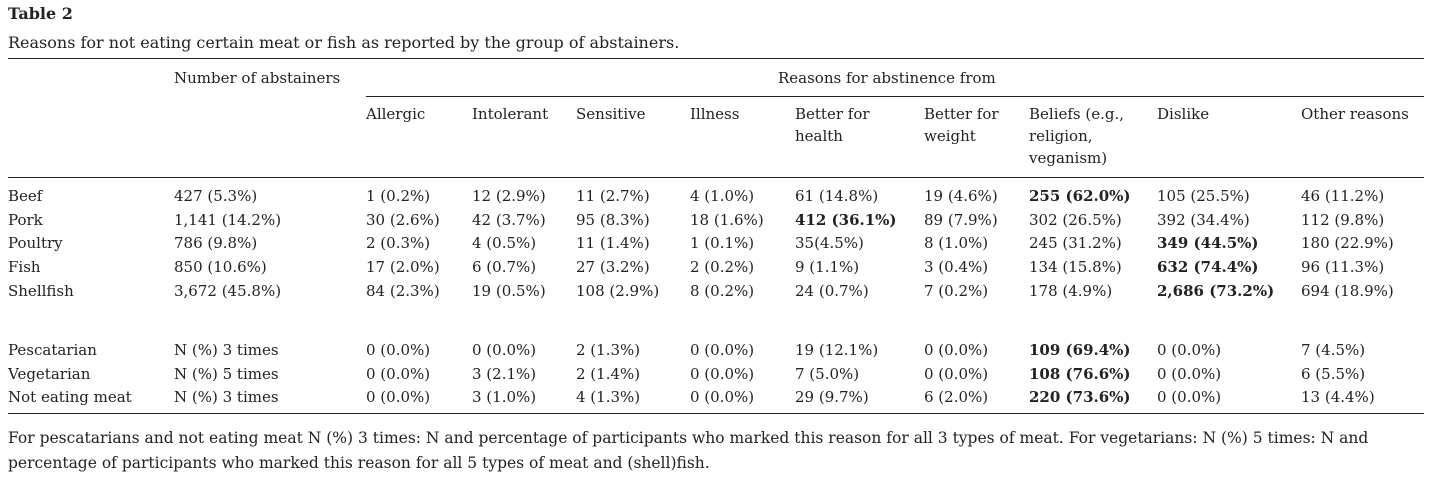 This screenshot has height=490, width=1440. Describe the element at coordinates (1077, 136) in the screenshot. I see `header-reason-6: Beliefs (e.g., religion, veganism)` at that location.